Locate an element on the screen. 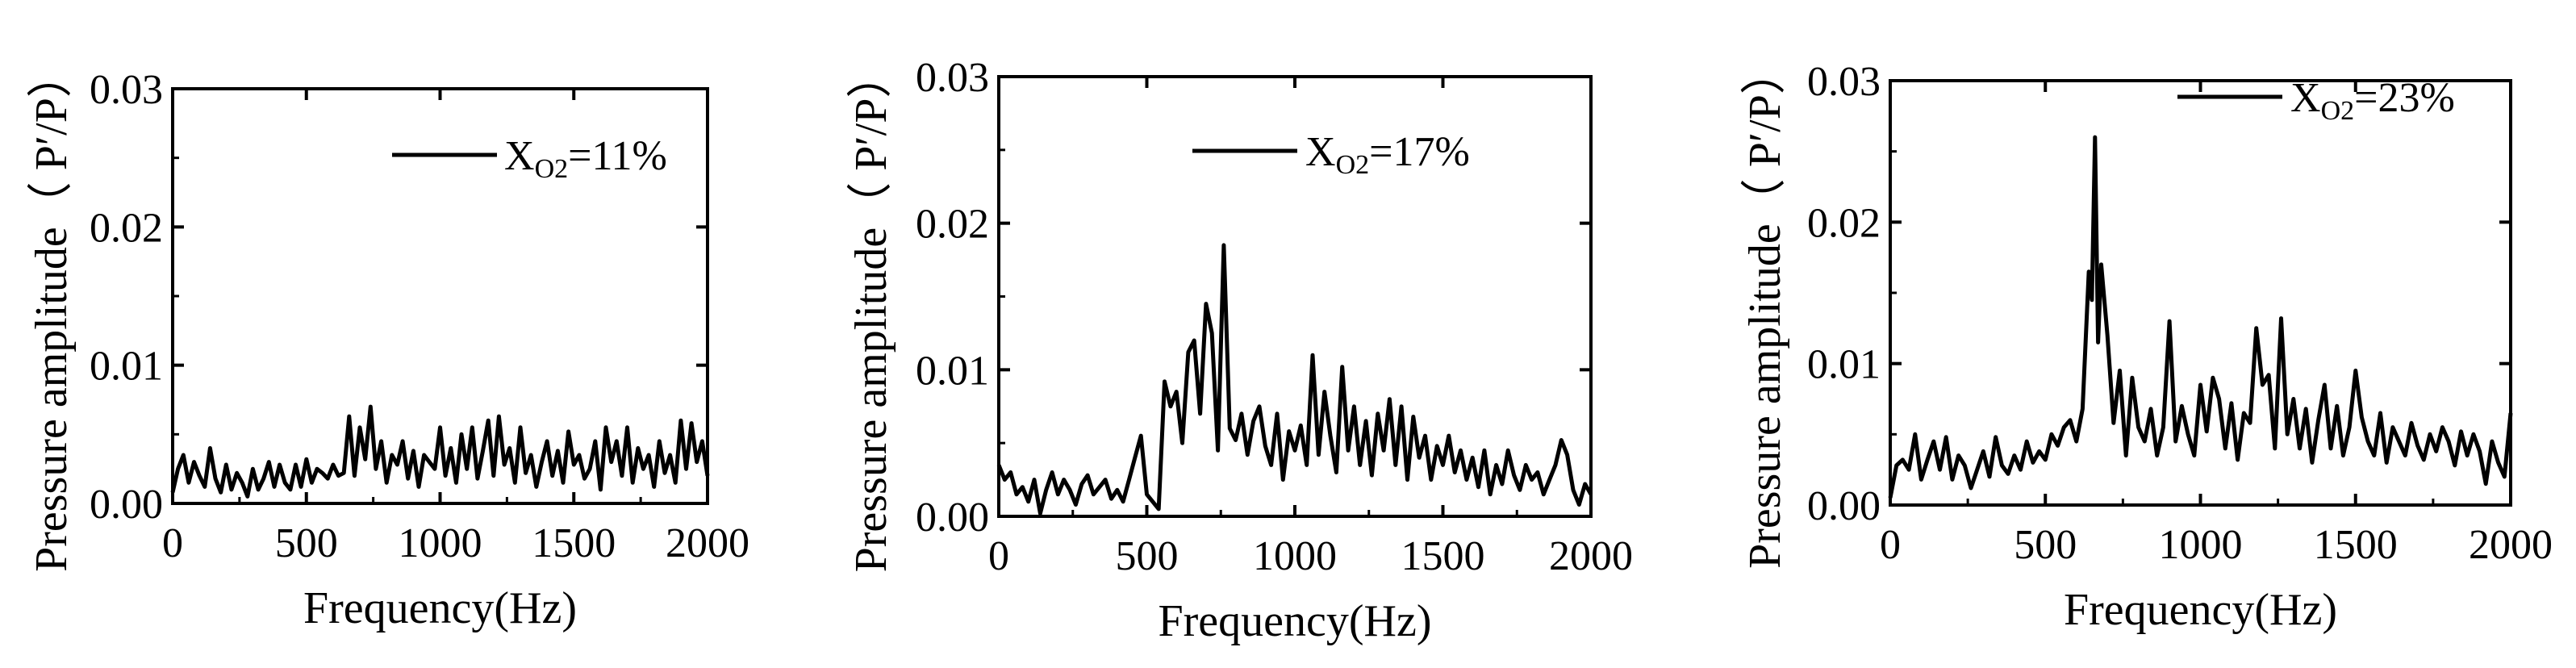 The image size is (2576, 668). legend-label: XO2=17% is located at coordinates (1387, 154).